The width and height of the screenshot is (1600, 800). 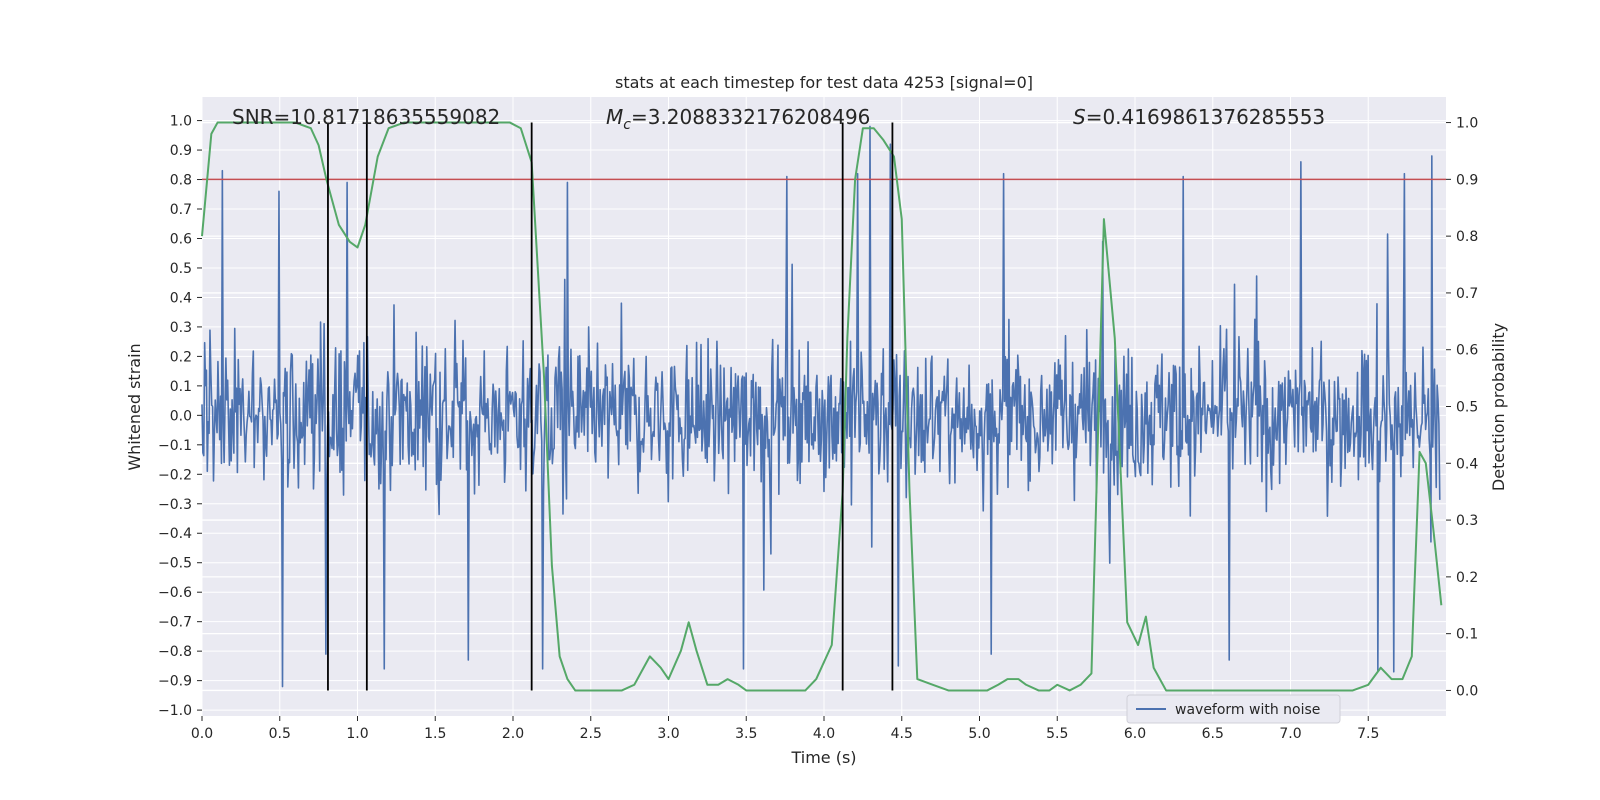 I want to click on left-tick-label: −0.5, so click(x=175, y=564).